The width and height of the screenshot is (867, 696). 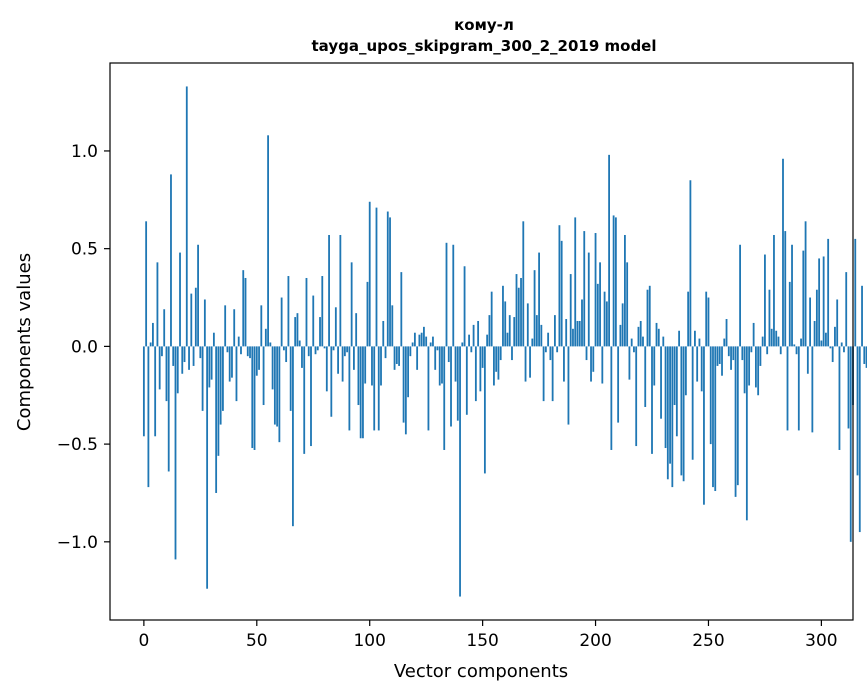 What do you see at coordinates (84, 250) in the screenshot?
I see `y-tick-label: 0.5` at bounding box center [84, 250].